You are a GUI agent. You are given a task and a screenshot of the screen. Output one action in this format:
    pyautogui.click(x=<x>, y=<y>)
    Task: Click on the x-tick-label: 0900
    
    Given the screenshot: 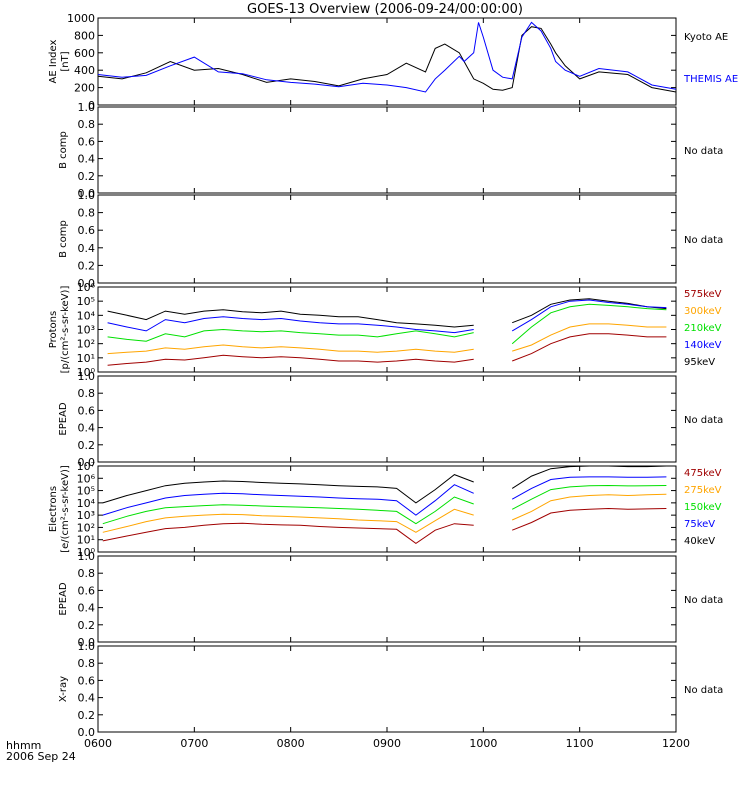 What is the action you would take?
    pyautogui.click(x=387, y=743)
    